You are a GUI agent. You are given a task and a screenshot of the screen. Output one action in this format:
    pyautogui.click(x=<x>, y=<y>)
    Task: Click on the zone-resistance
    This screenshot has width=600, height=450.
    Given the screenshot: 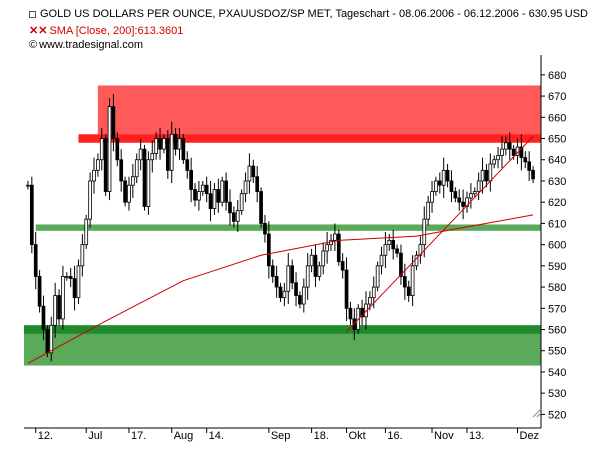 What is the action you would take?
    pyautogui.click(x=319, y=112)
    